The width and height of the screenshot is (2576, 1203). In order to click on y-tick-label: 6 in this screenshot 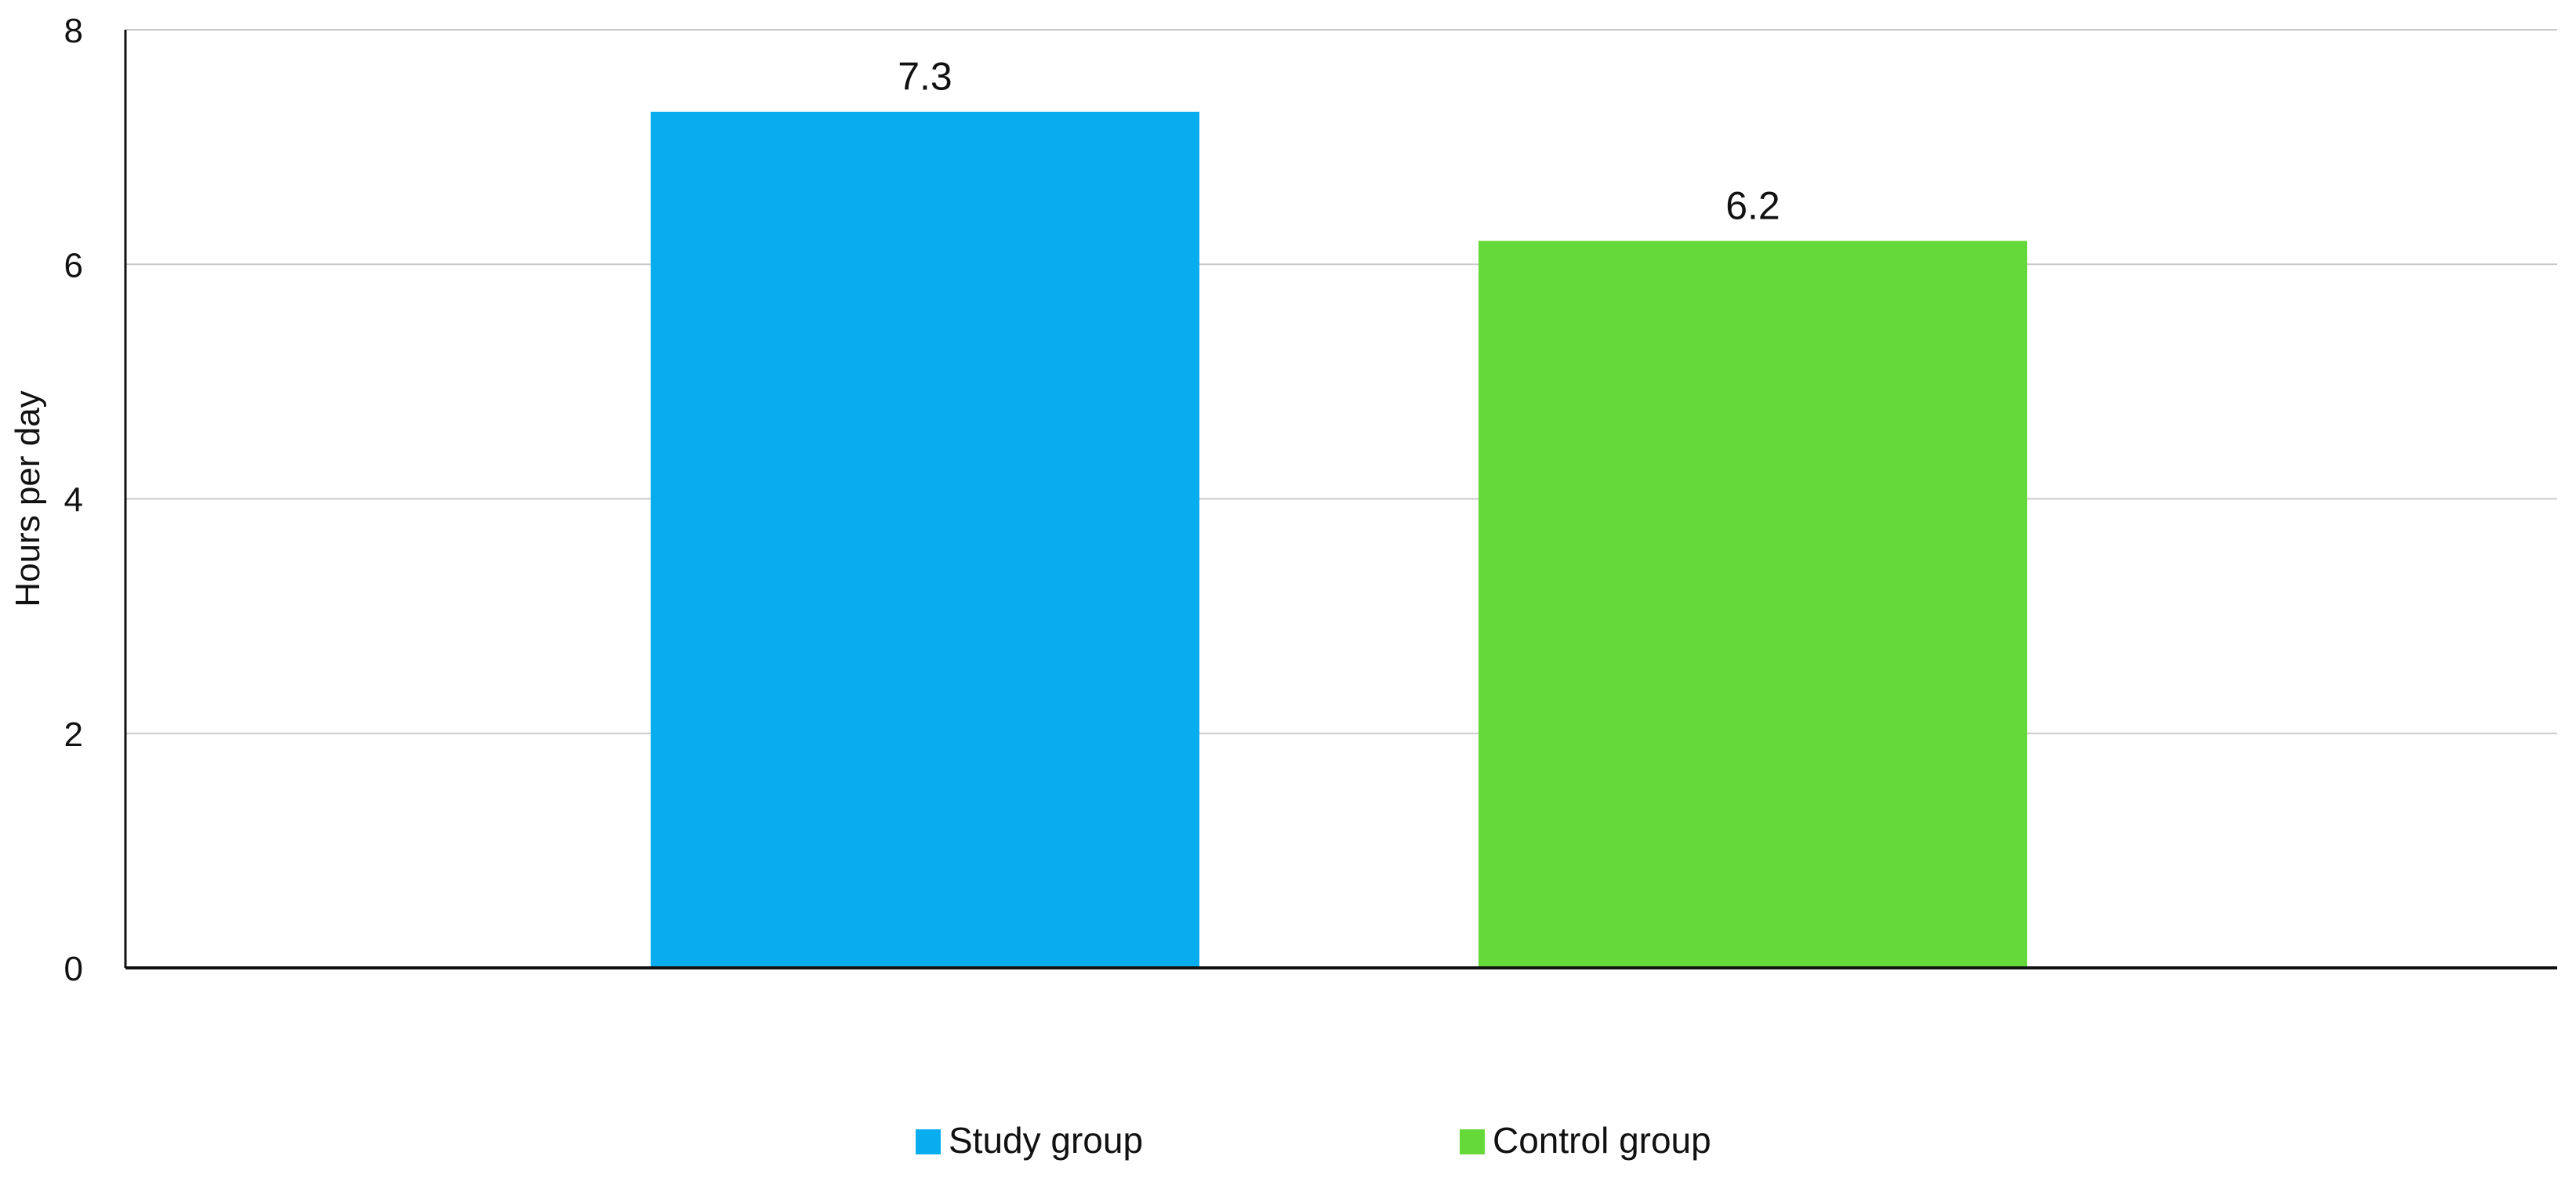, I will do `click(74, 265)`.